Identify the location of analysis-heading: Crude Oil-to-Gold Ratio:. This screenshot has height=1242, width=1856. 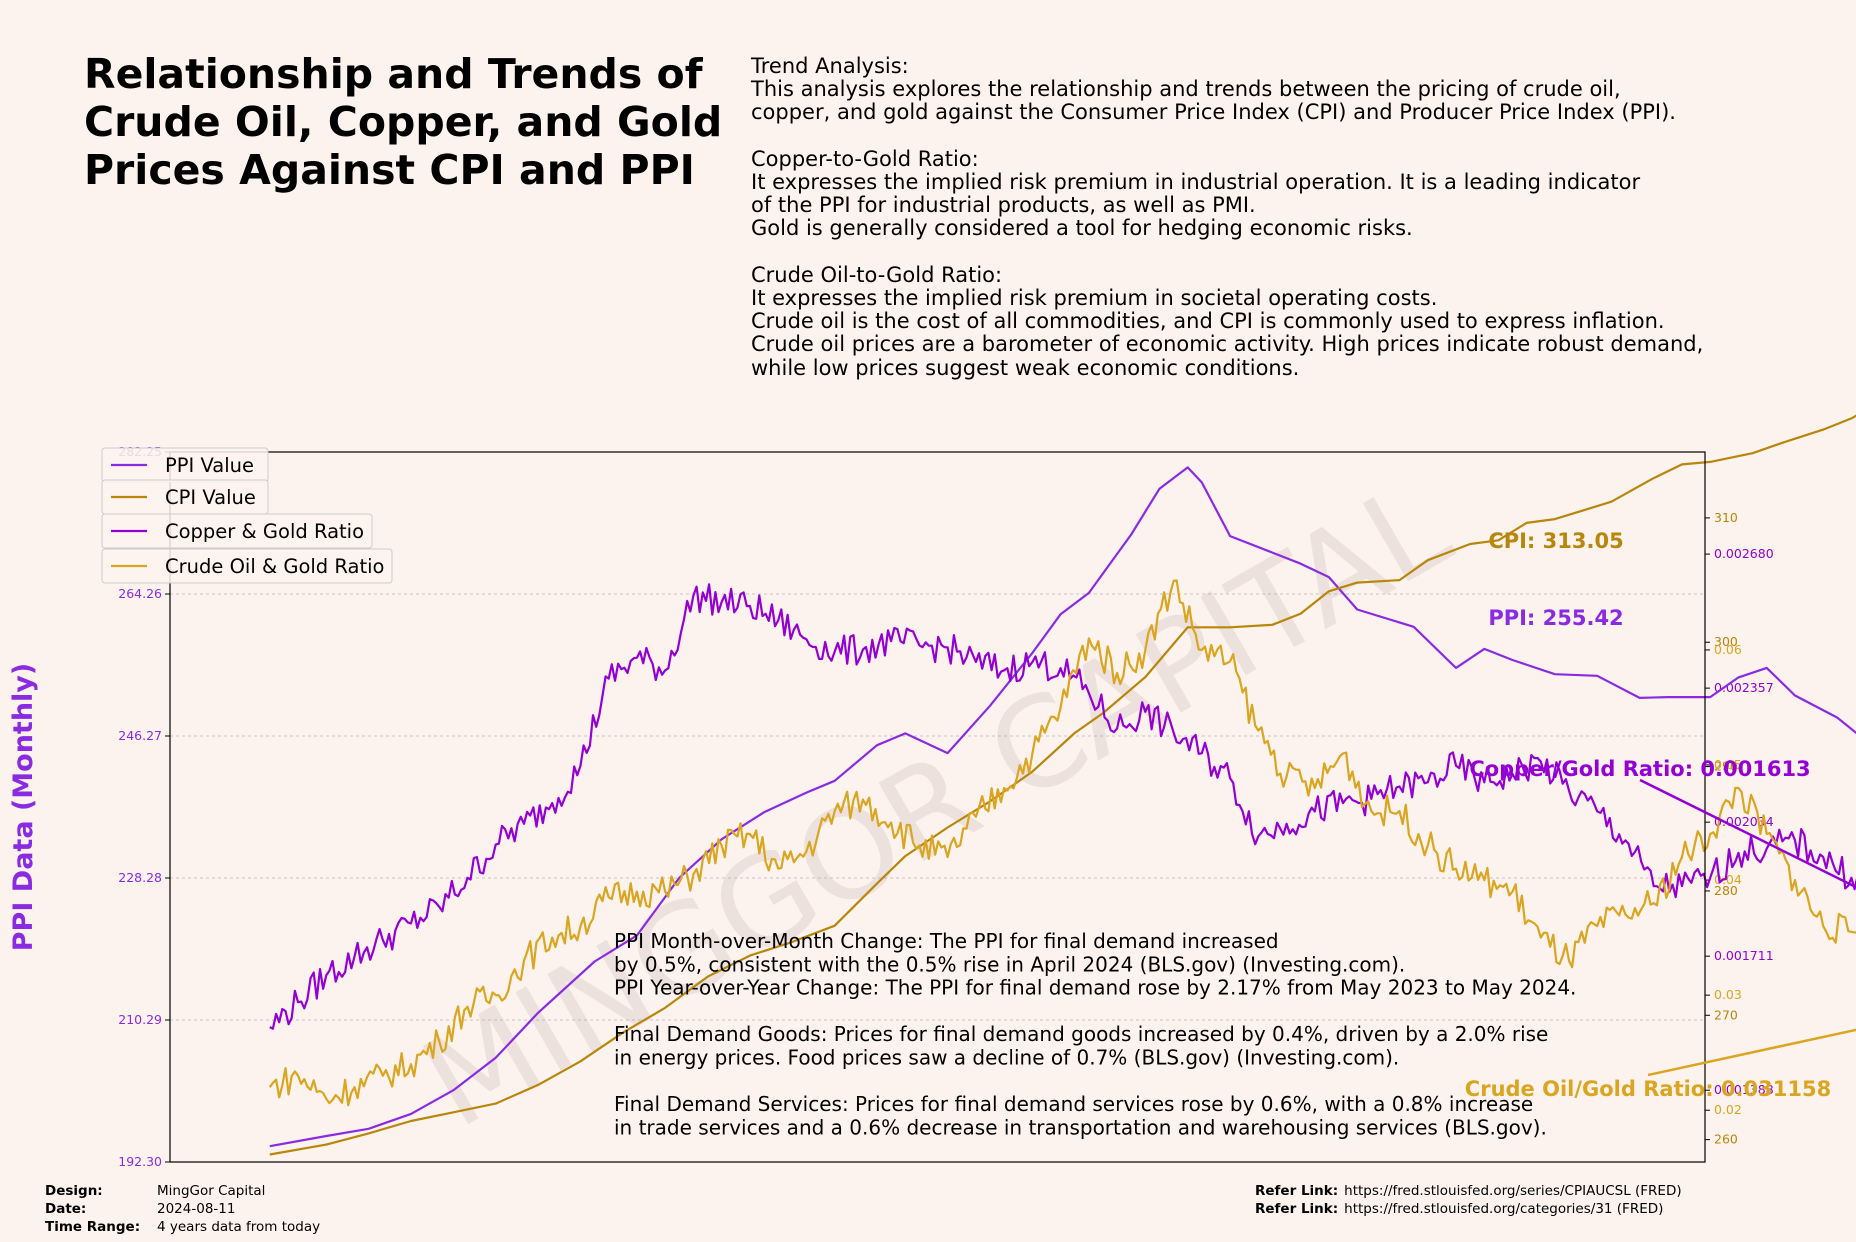
(877, 274).